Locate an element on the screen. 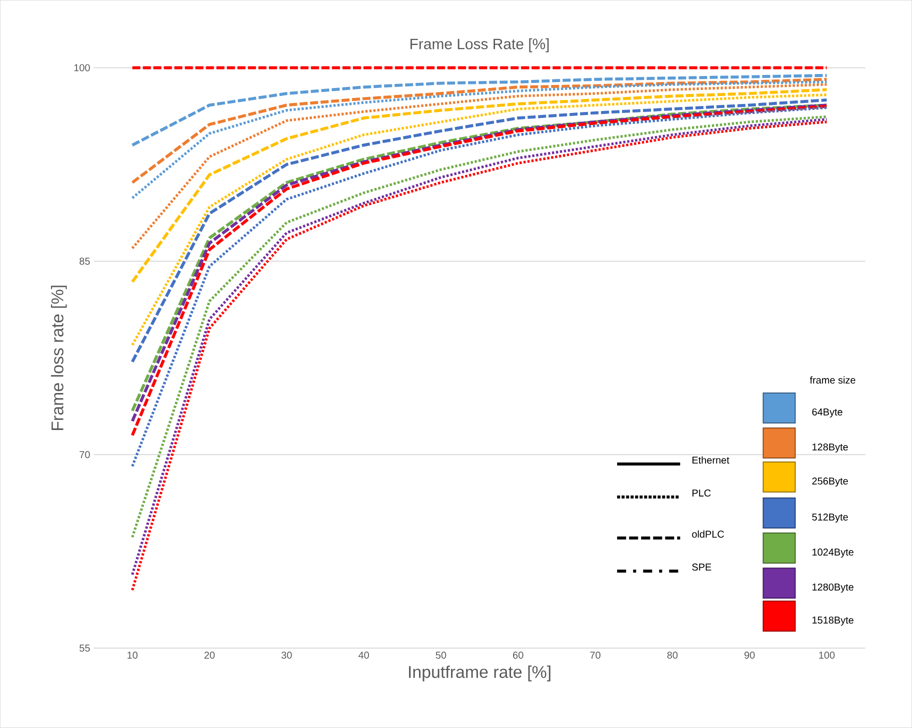 The image size is (912, 728). y-tick-label: 100 is located at coordinates (82, 68).